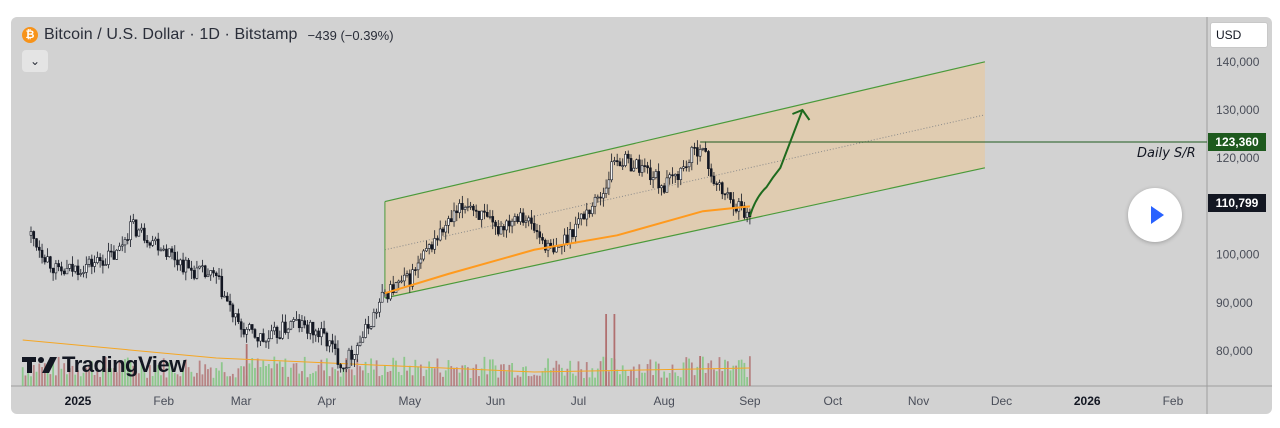 The height and width of the screenshot is (428, 1280). What do you see at coordinates (1238, 255) in the screenshot?
I see `y-tick-label: 100,000` at bounding box center [1238, 255].